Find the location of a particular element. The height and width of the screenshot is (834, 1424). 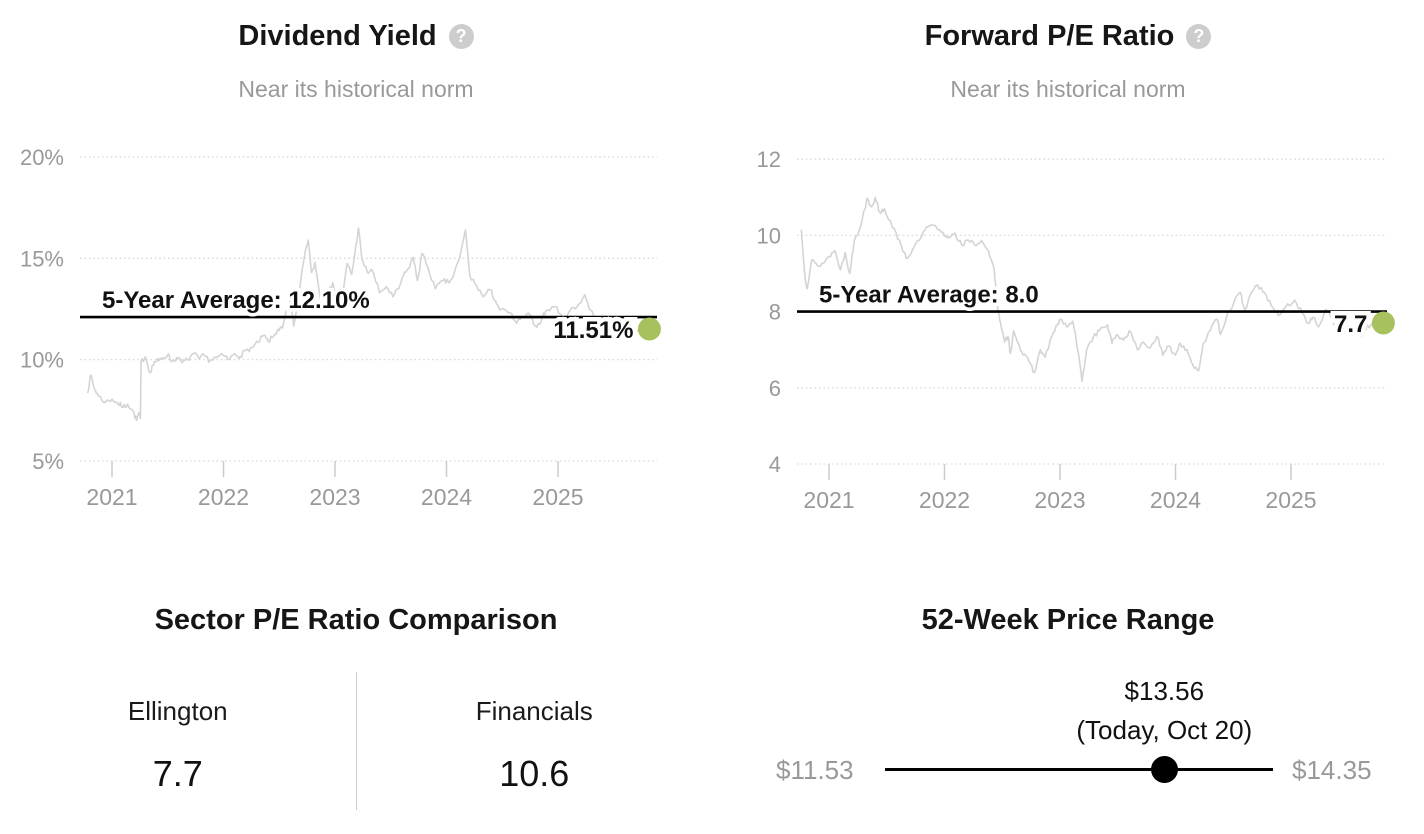

y-axis-tick-label: 4 is located at coordinates (775, 464).